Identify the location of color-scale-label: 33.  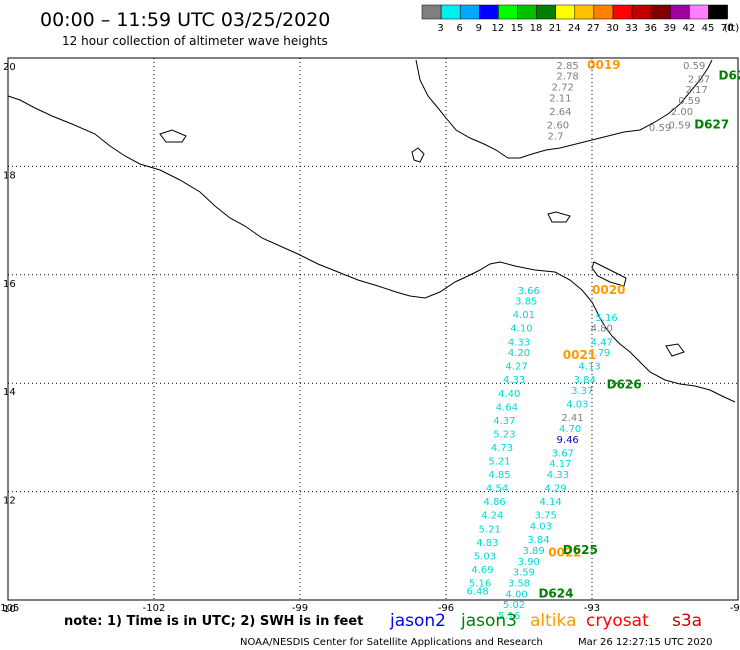
(631, 28).